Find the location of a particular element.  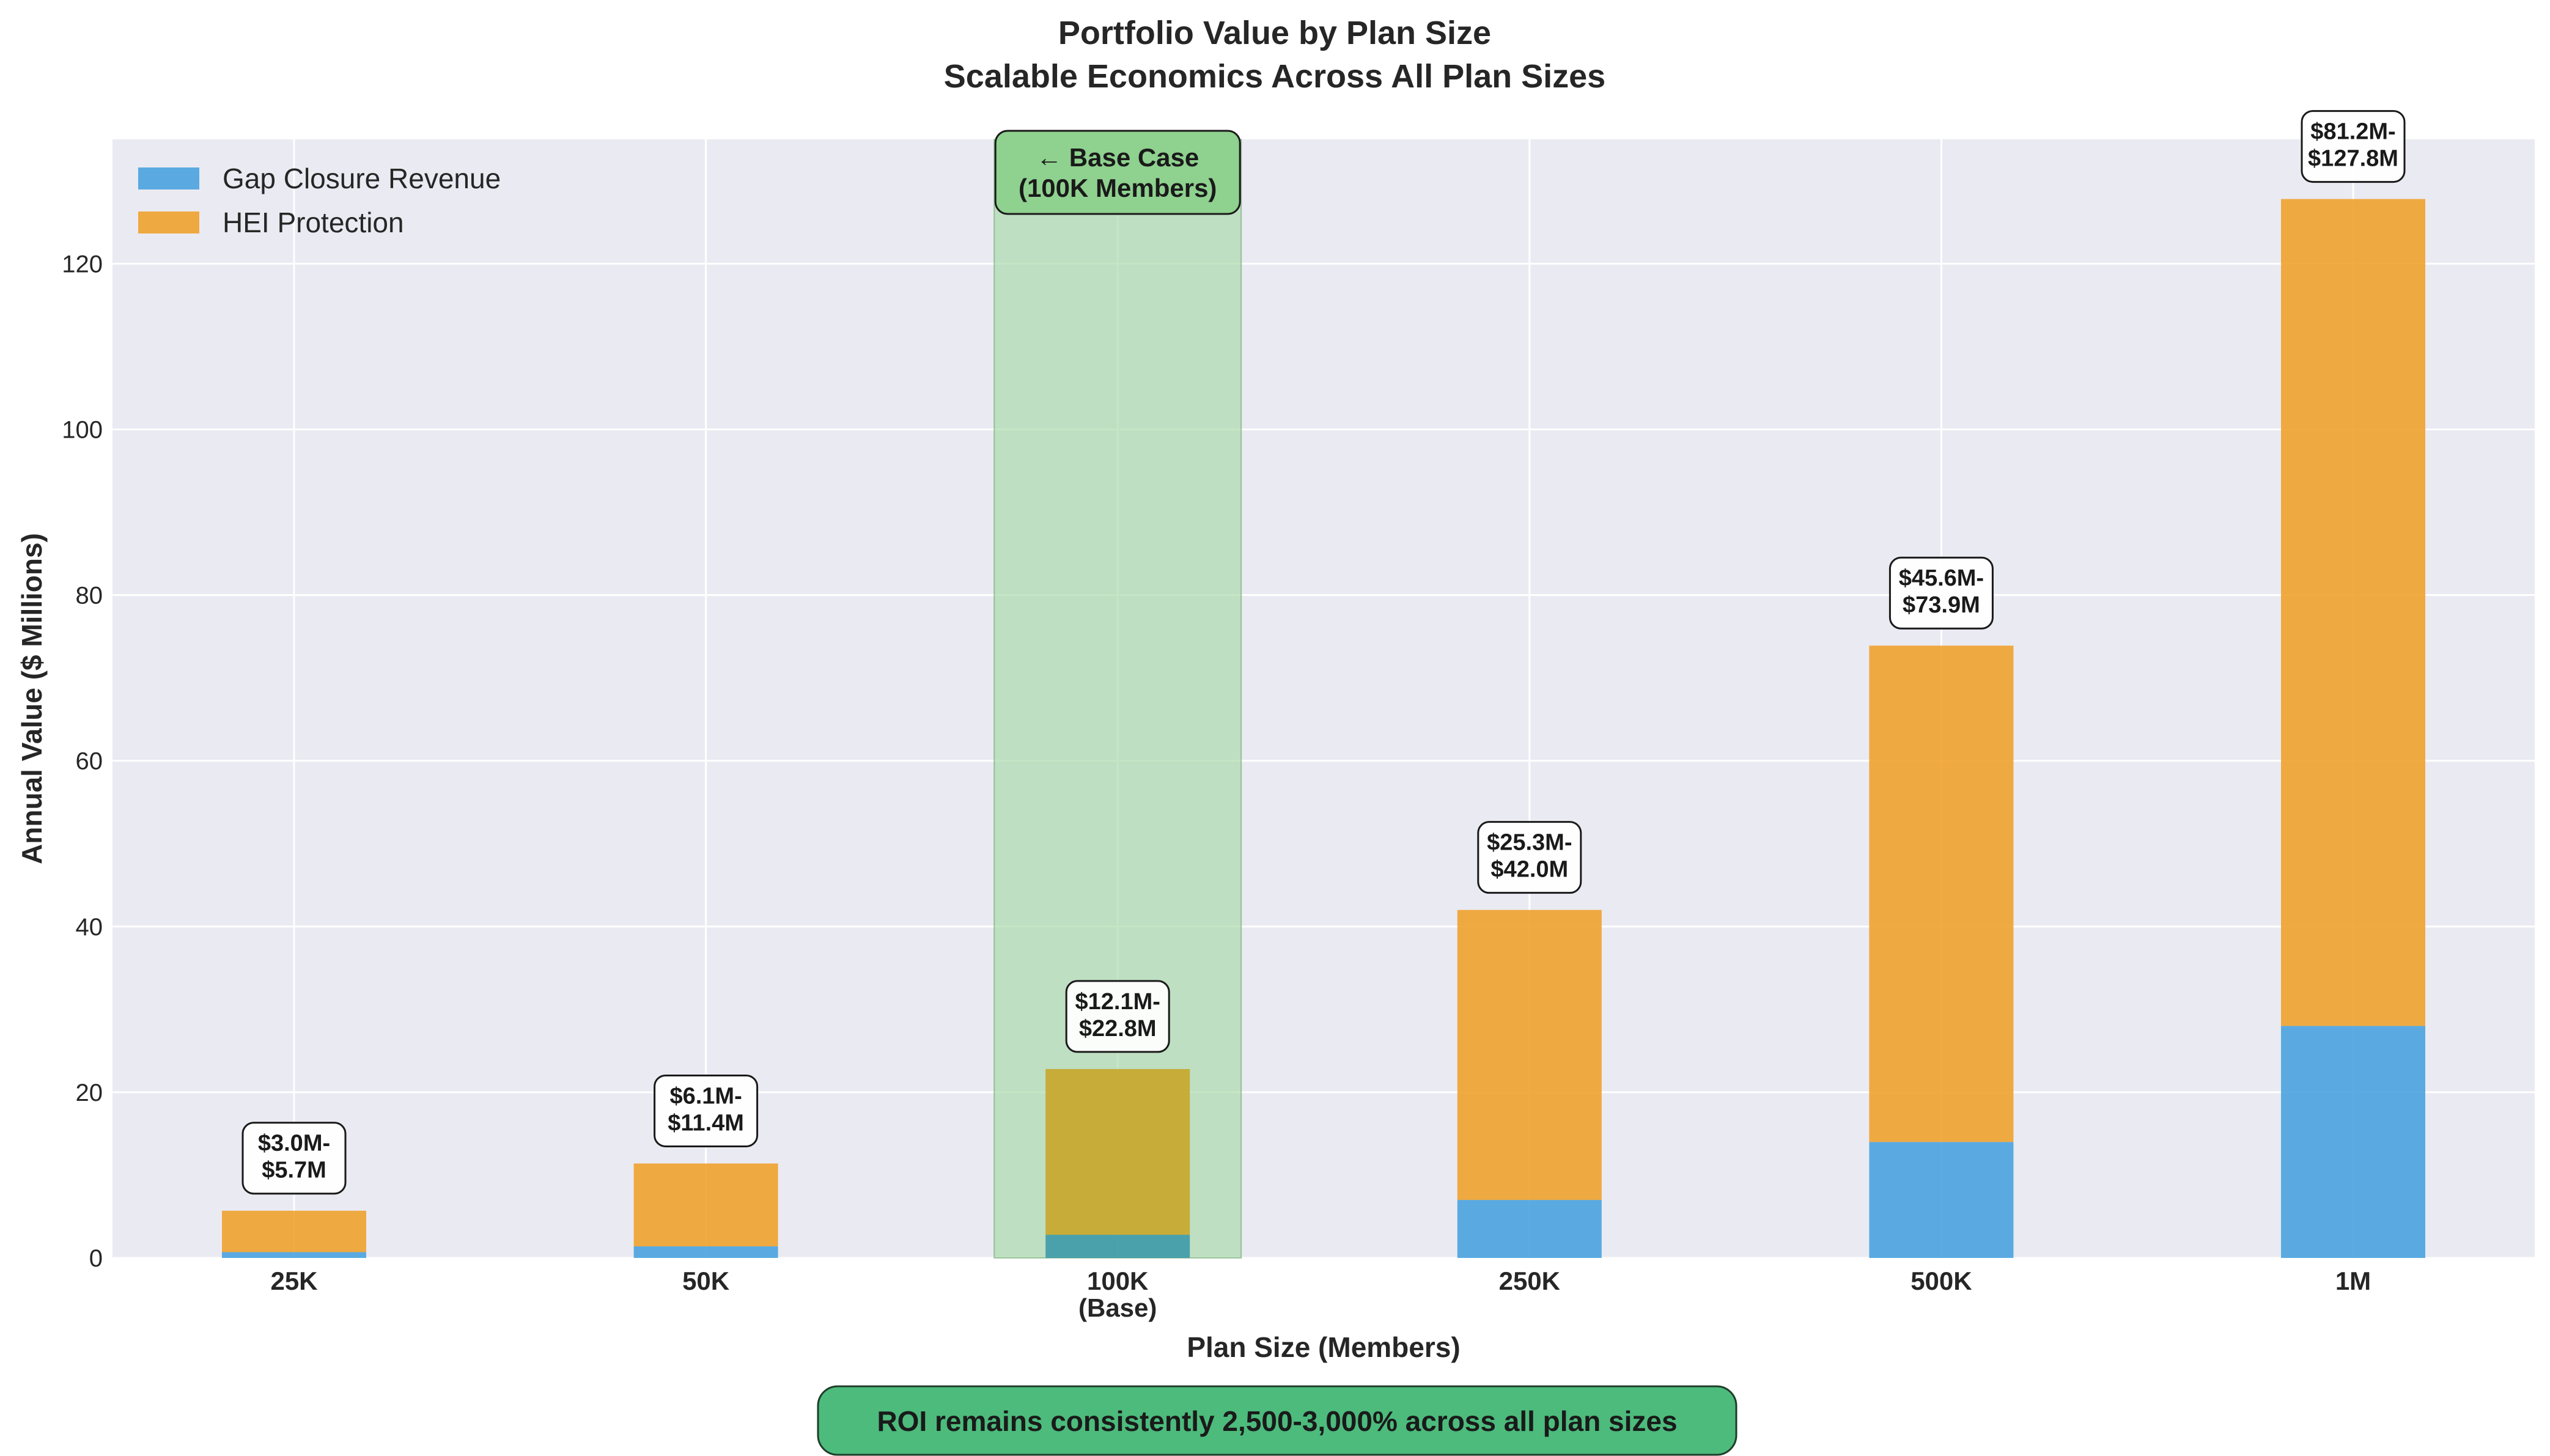

x-tick-label: 250K is located at coordinates (1530, 1281).